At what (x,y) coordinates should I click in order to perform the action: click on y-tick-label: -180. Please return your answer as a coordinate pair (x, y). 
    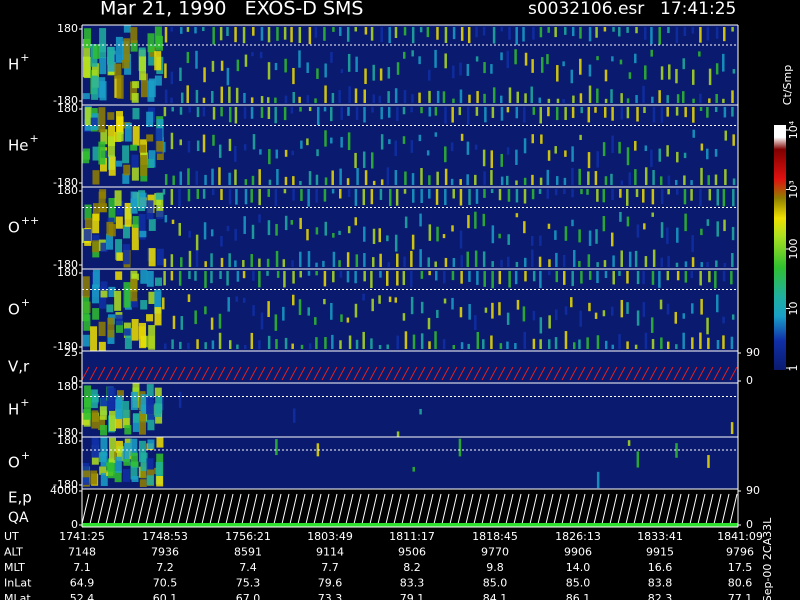
    Looking at the image, I should click on (65, 264).